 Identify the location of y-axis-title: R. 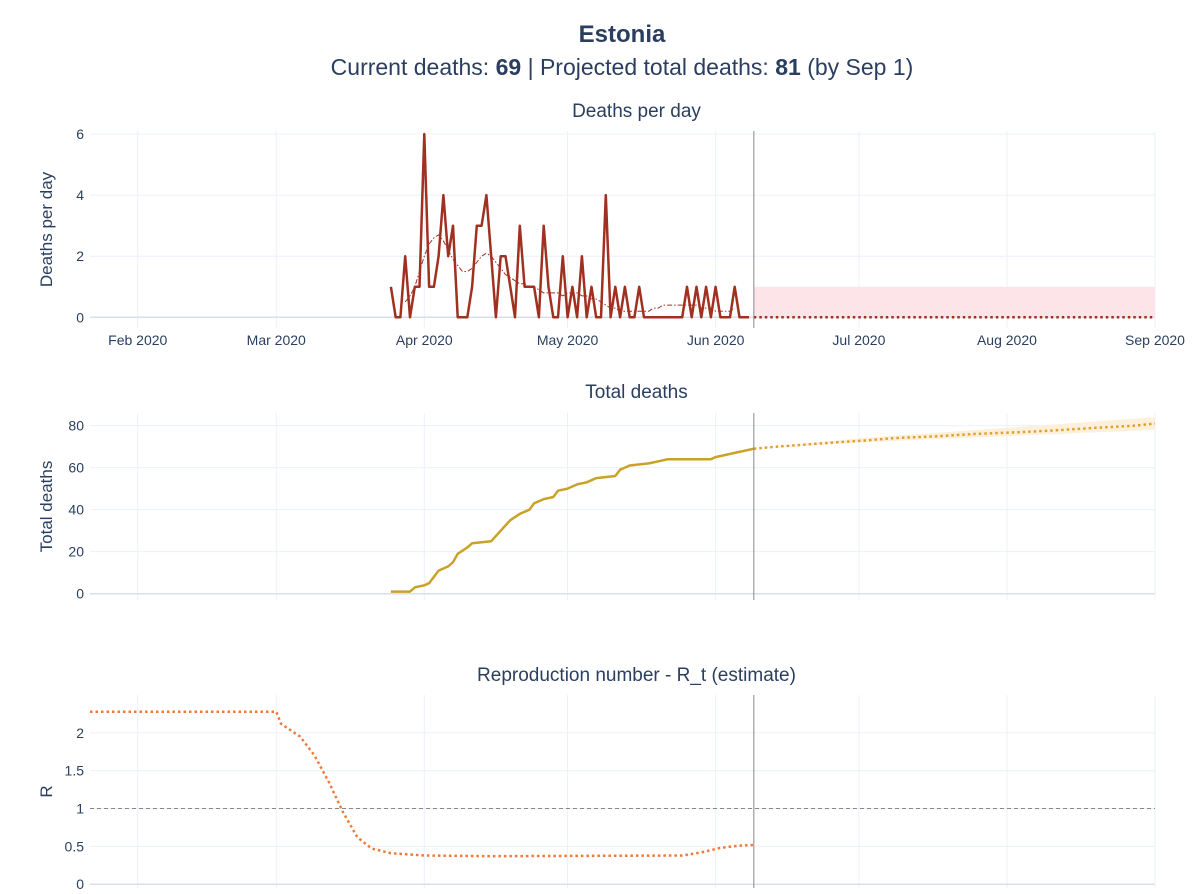
(46, 791).